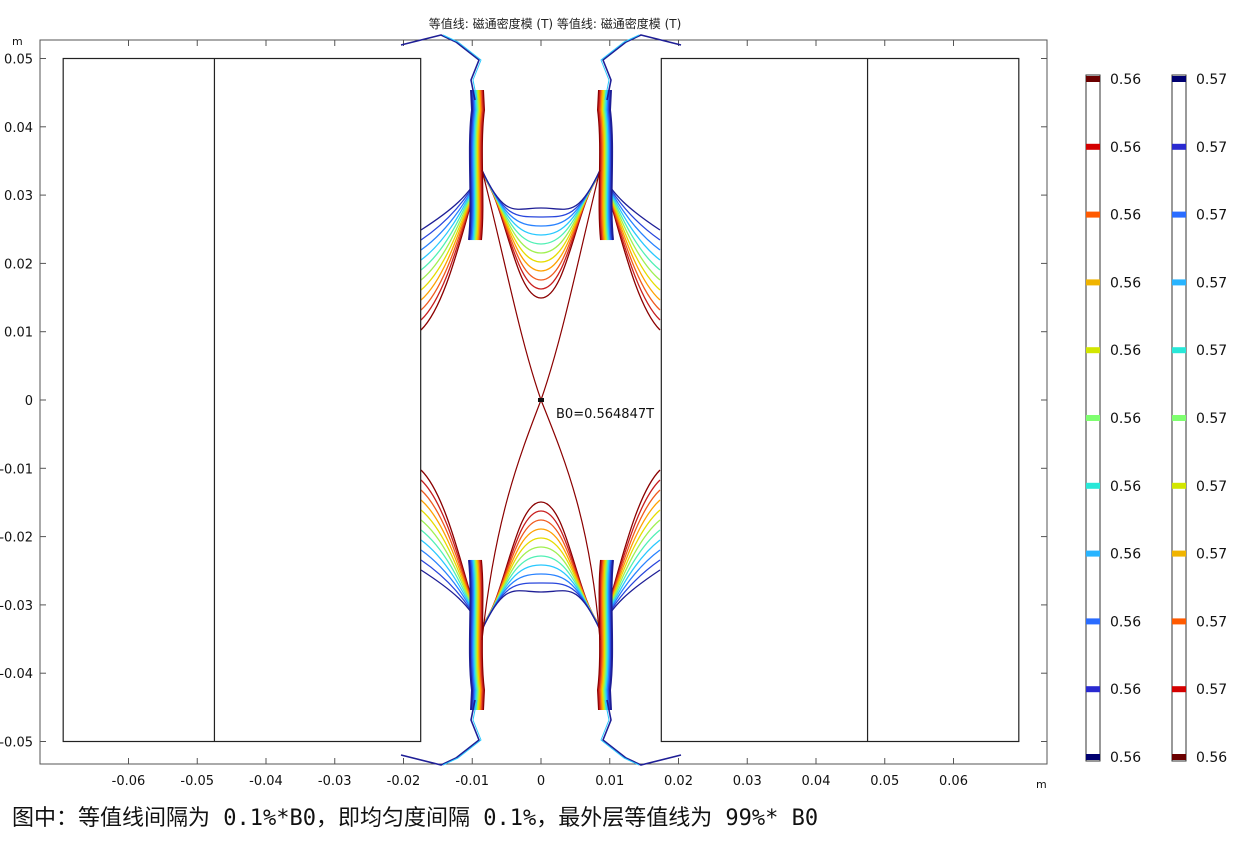 This screenshot has height=841, width=1253. What do you see at coordinates (404, 781) in the screenshot?
I see `x-tick-label: -0.02` at bounding box center [404, 781].